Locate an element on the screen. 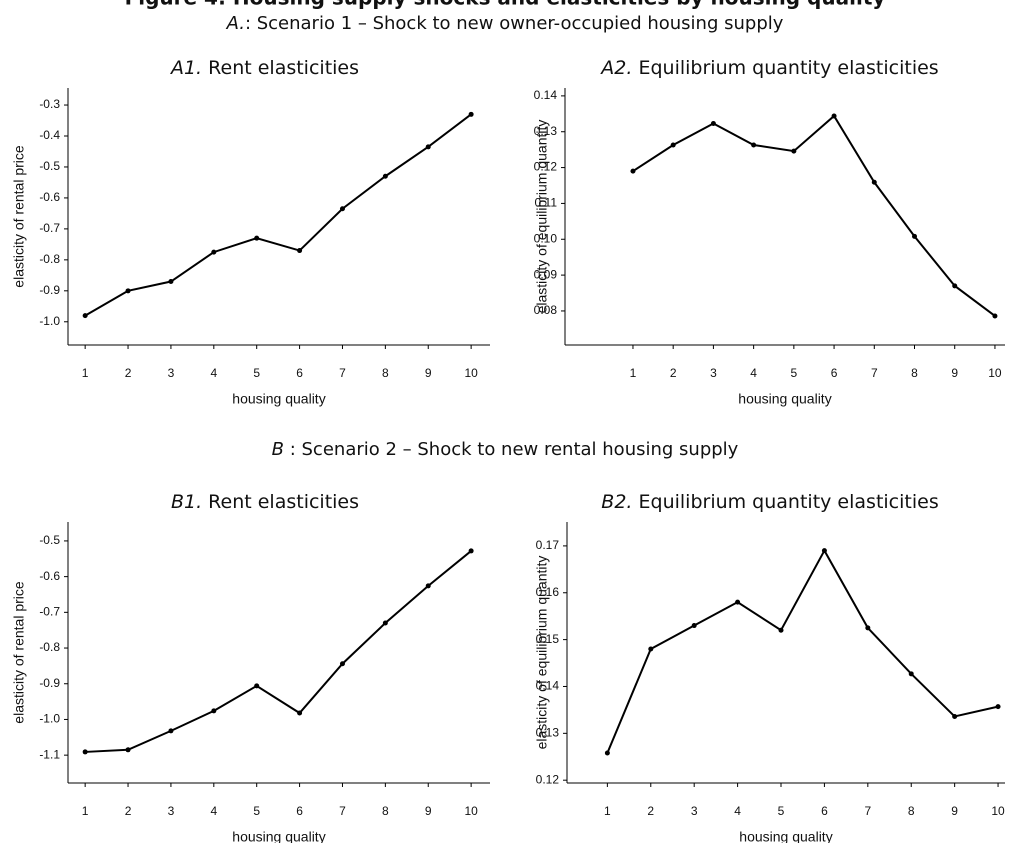 The image size is (1010, 843). panel-label: B1. is located at coordinates (186, 502).